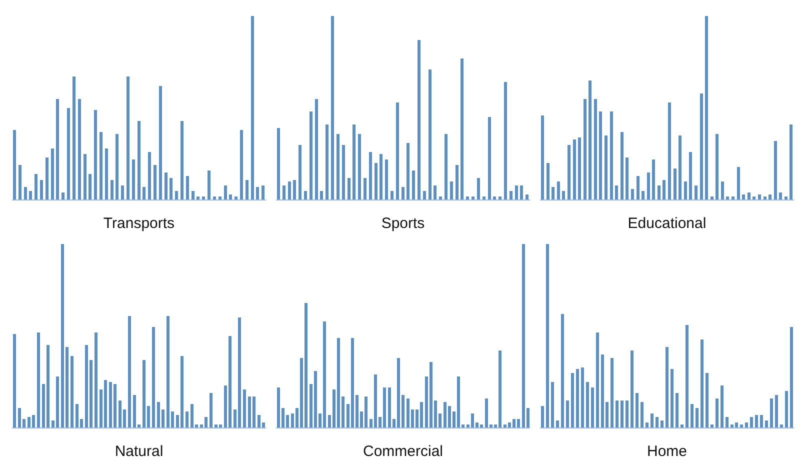 This screenshot has width=809, height=468. I want to click on x-axis-title: Educational, so click(667, 223).